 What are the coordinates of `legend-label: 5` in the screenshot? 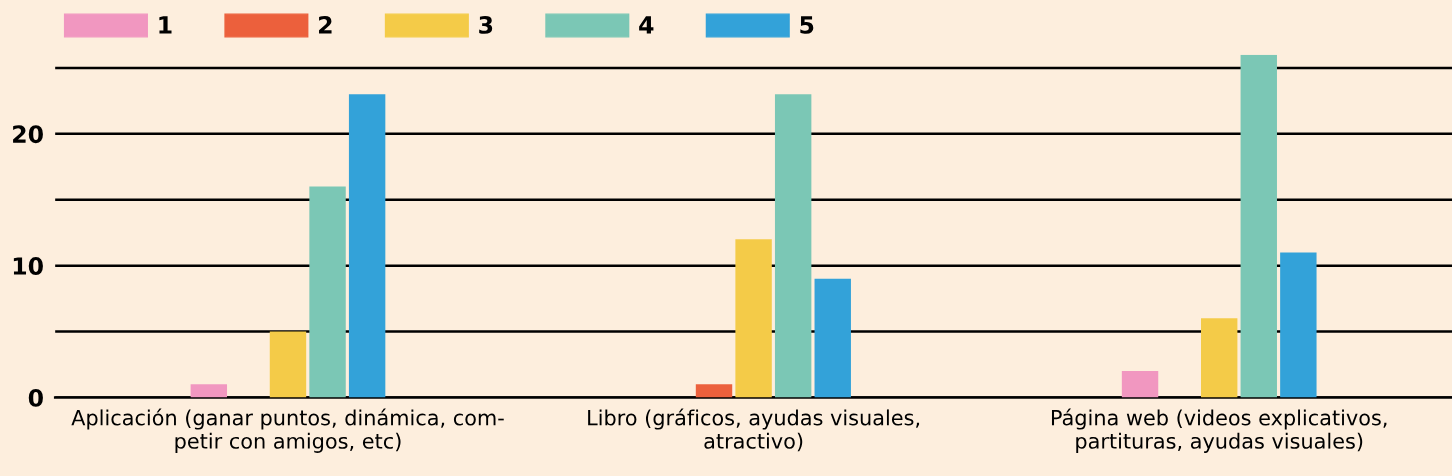 It's located at (807, 25).